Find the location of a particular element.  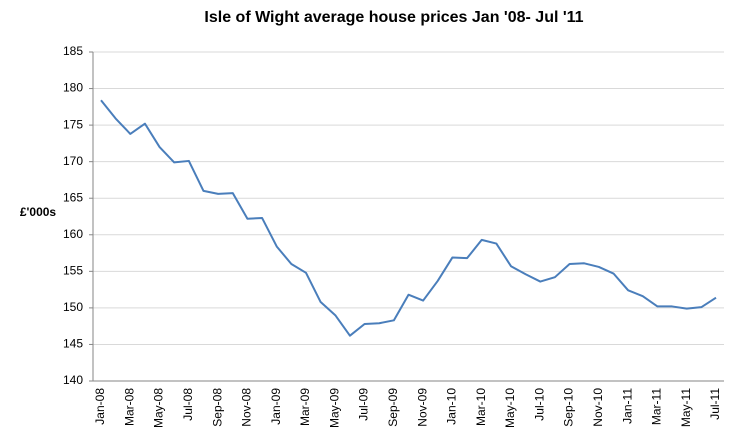

y-tick-label: 150 is located at coordinates (73, 307).